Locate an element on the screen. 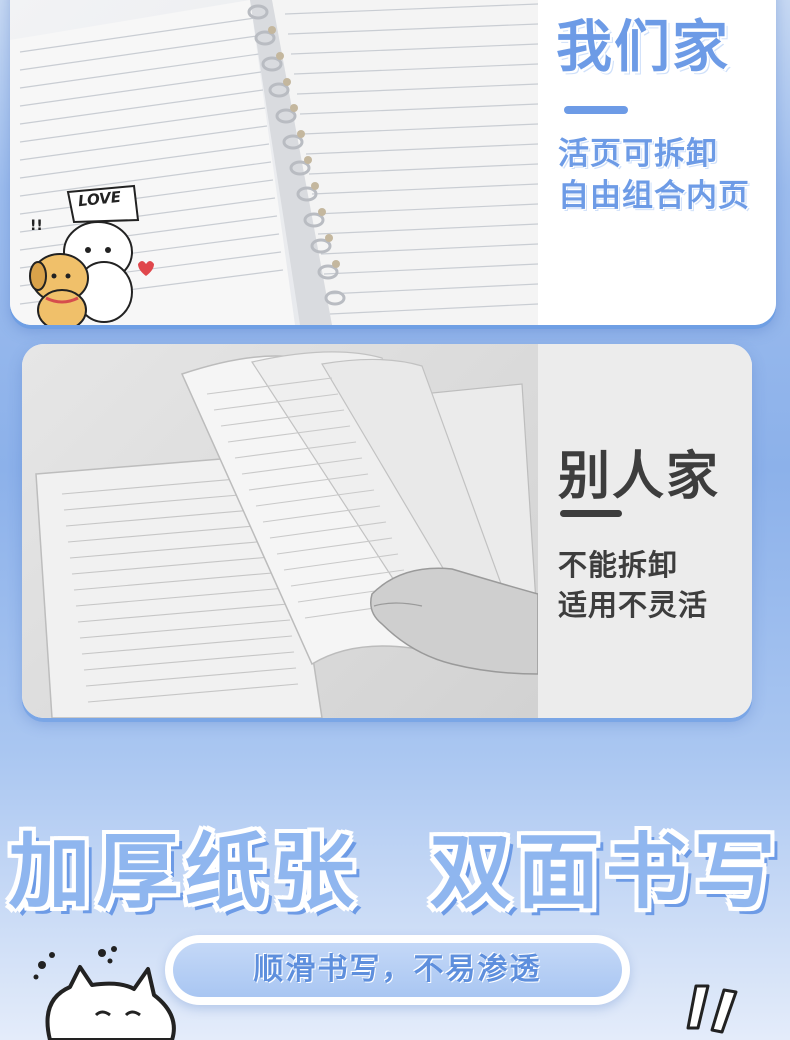 The width and height of the screenshot is (790, 1040). others-title: 别人家 is located at coordinates (639, 477).